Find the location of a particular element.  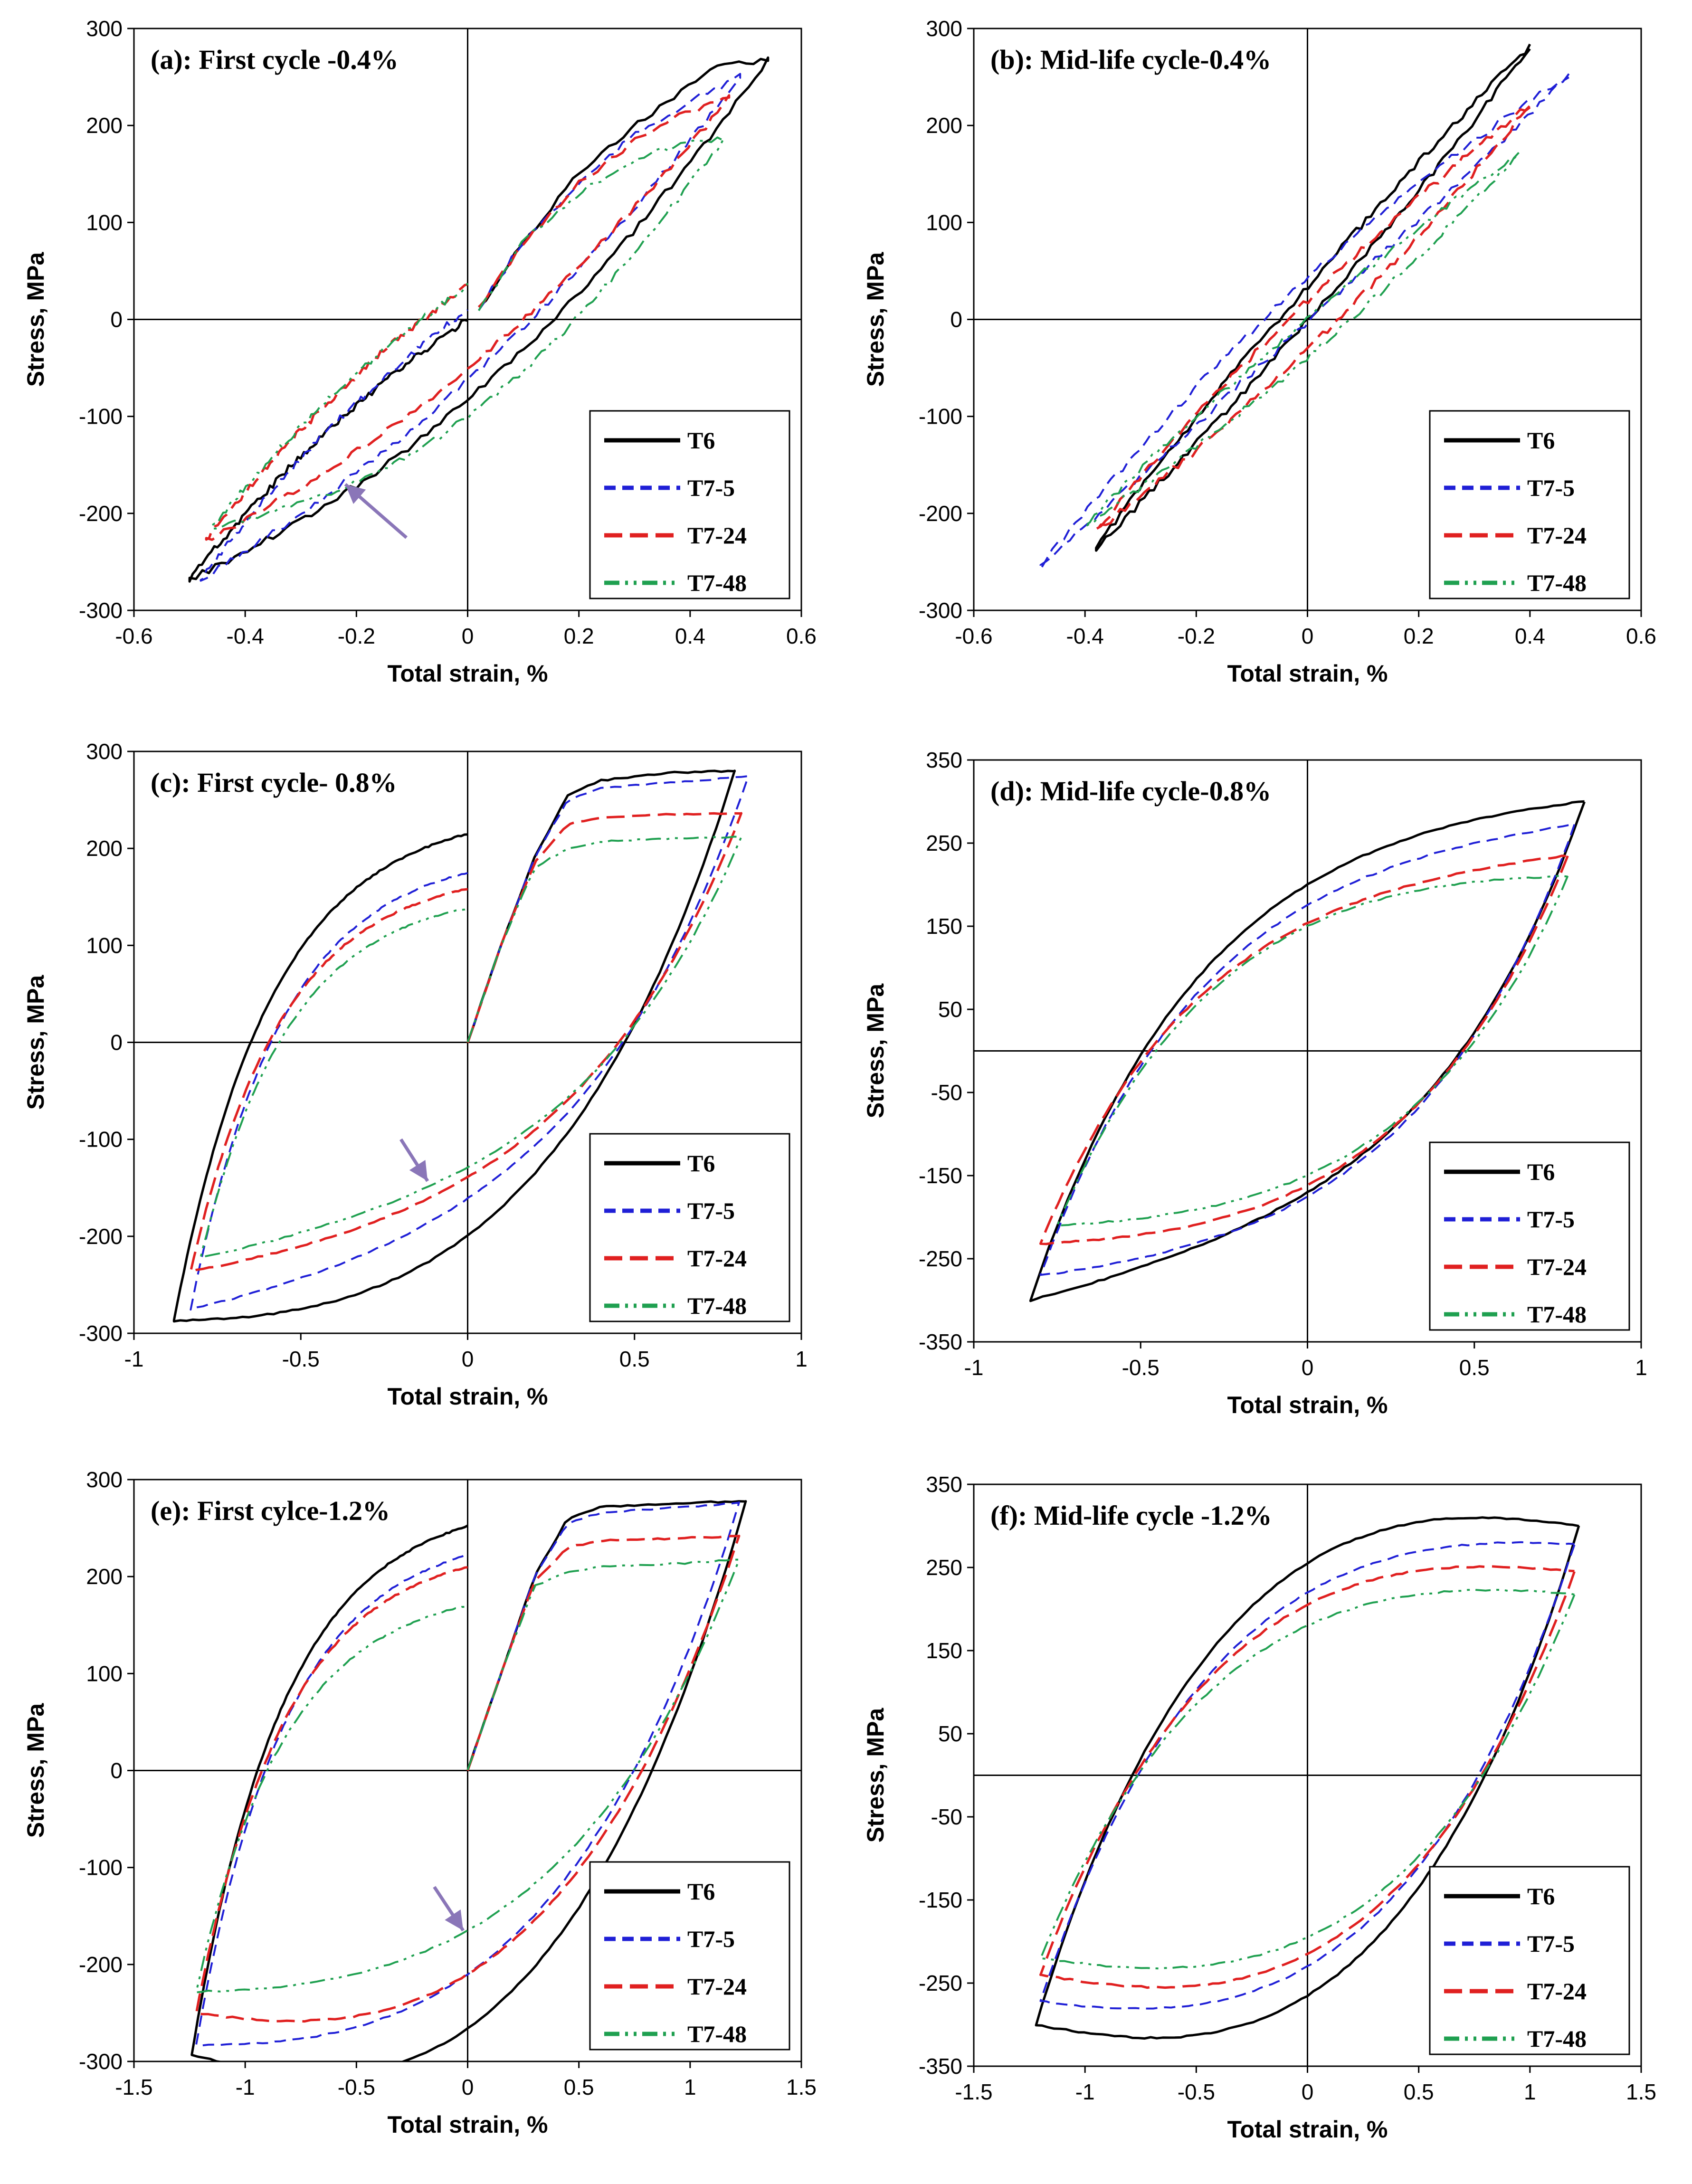

x-tick-label: 1.5 is located at coordinates (1641, 2092).